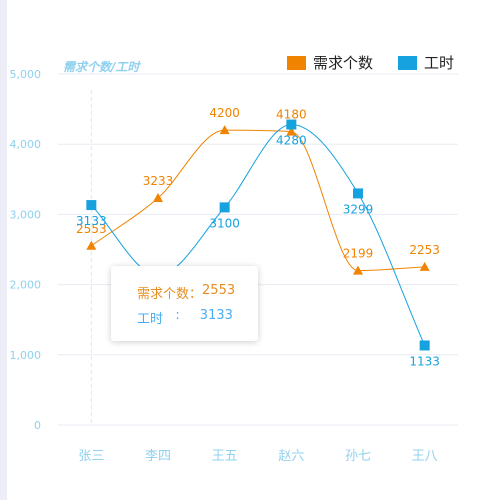 This screenshot has width=500, height=504. Describe the element at coordinates (296, 62) in the screenshot. I see `legend-swatch-demand` at that location.